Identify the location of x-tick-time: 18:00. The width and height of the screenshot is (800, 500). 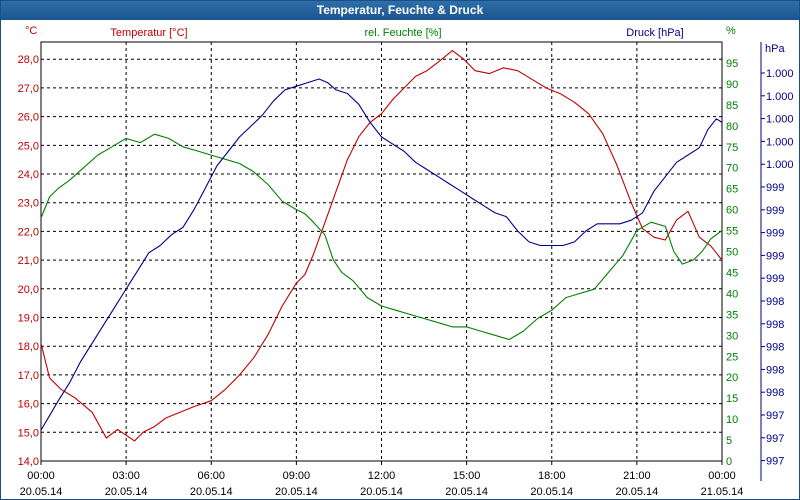
(552, 476).